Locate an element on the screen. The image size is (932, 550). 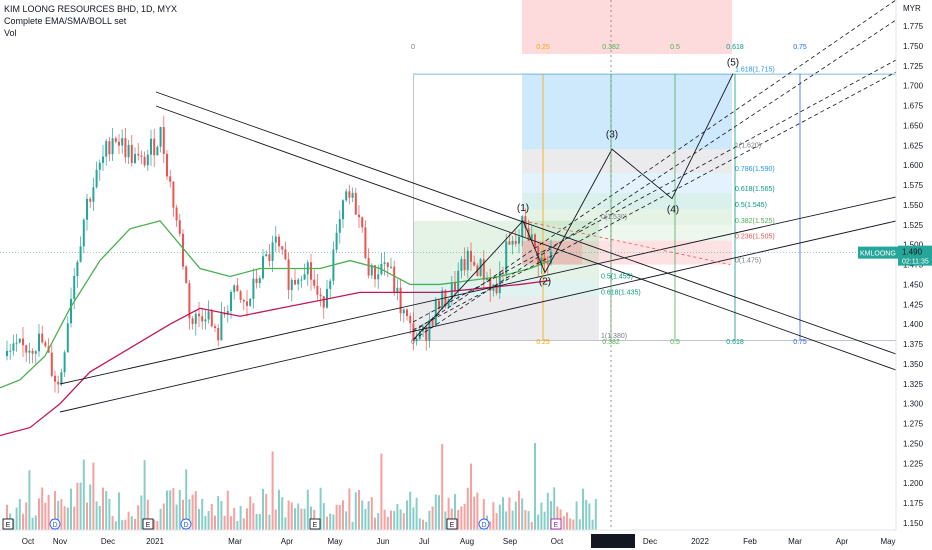
y-tick-label: 1.550 is located at coordinates (913, 205).